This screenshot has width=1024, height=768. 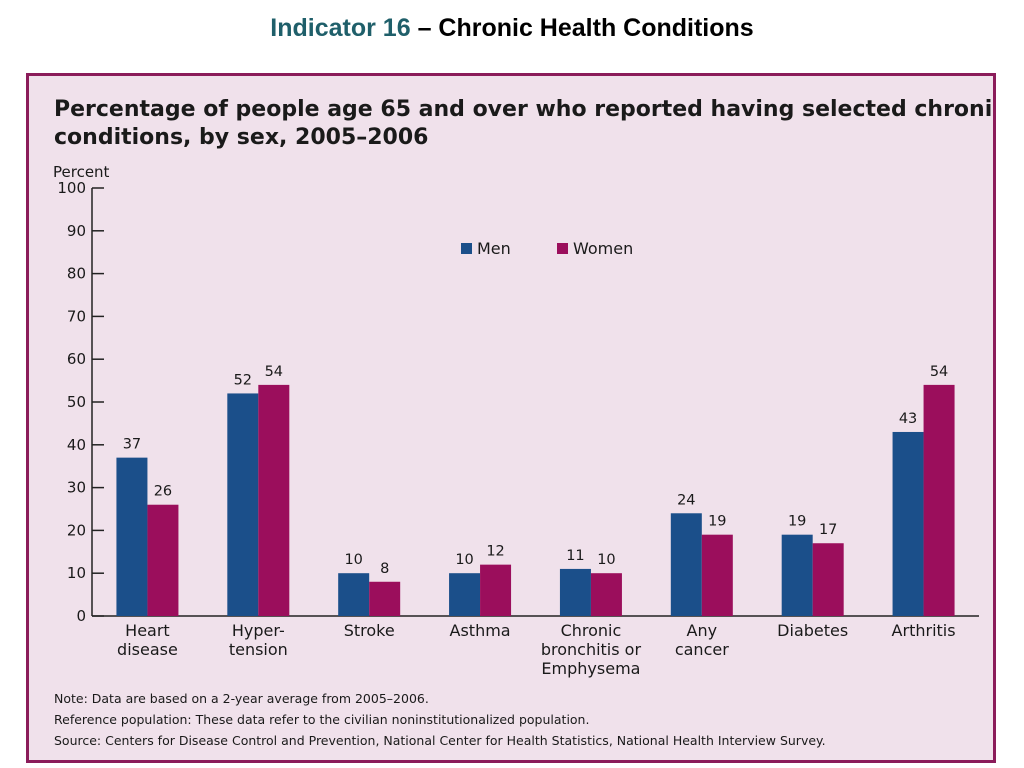 I want to click on y-tick-label: 0, so click(x=81, y=616).